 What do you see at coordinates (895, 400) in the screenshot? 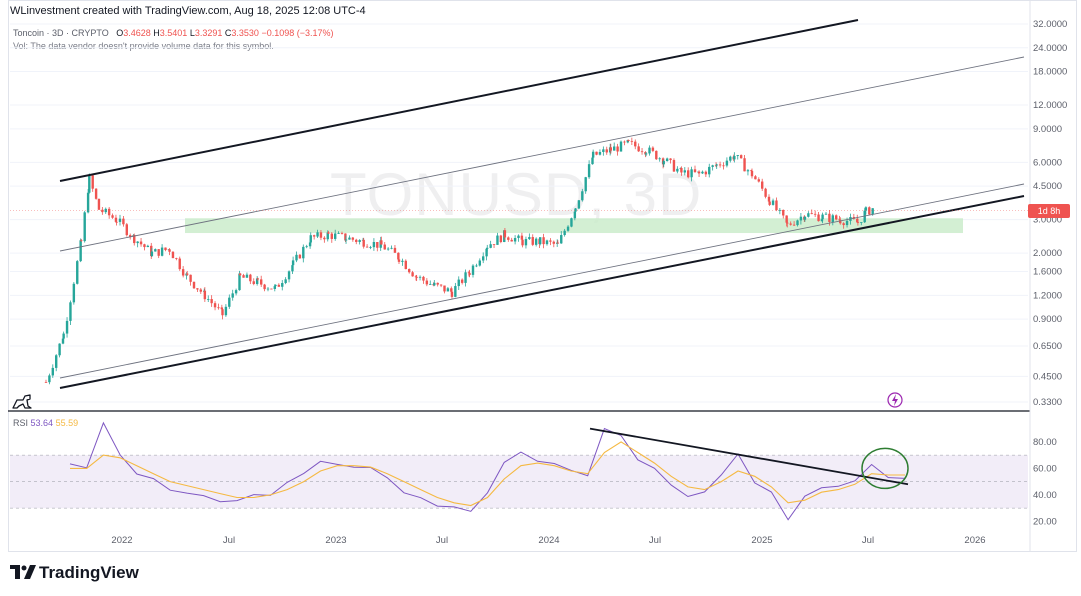
I see `flash-icon` at bounding box center [895, 400].